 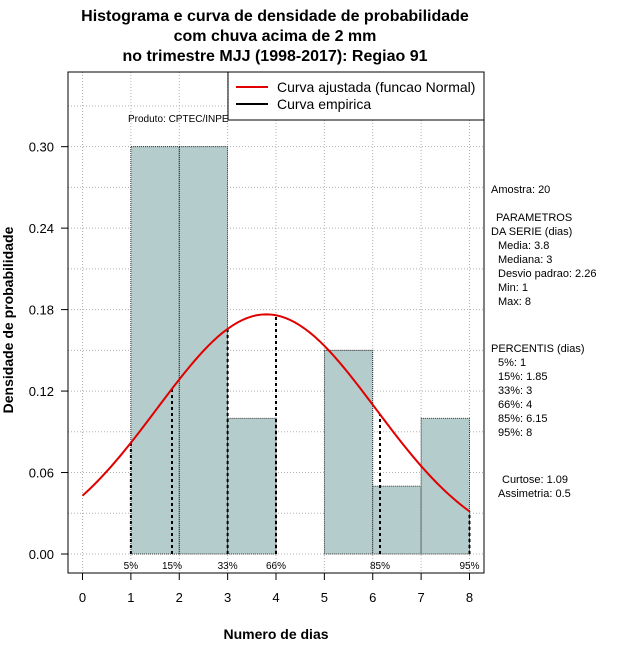 What do you see at coordinates (41, 554) in the screenshot?
I see `y-tick-label: 0.00` at bounding box center [41, 554].